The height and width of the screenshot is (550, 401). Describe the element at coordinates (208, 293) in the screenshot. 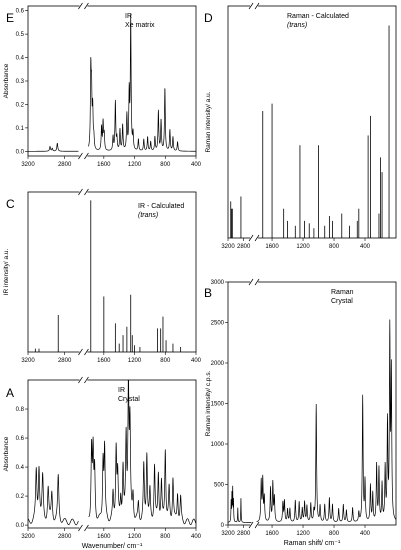

I see `panel-letter: B` at that location.